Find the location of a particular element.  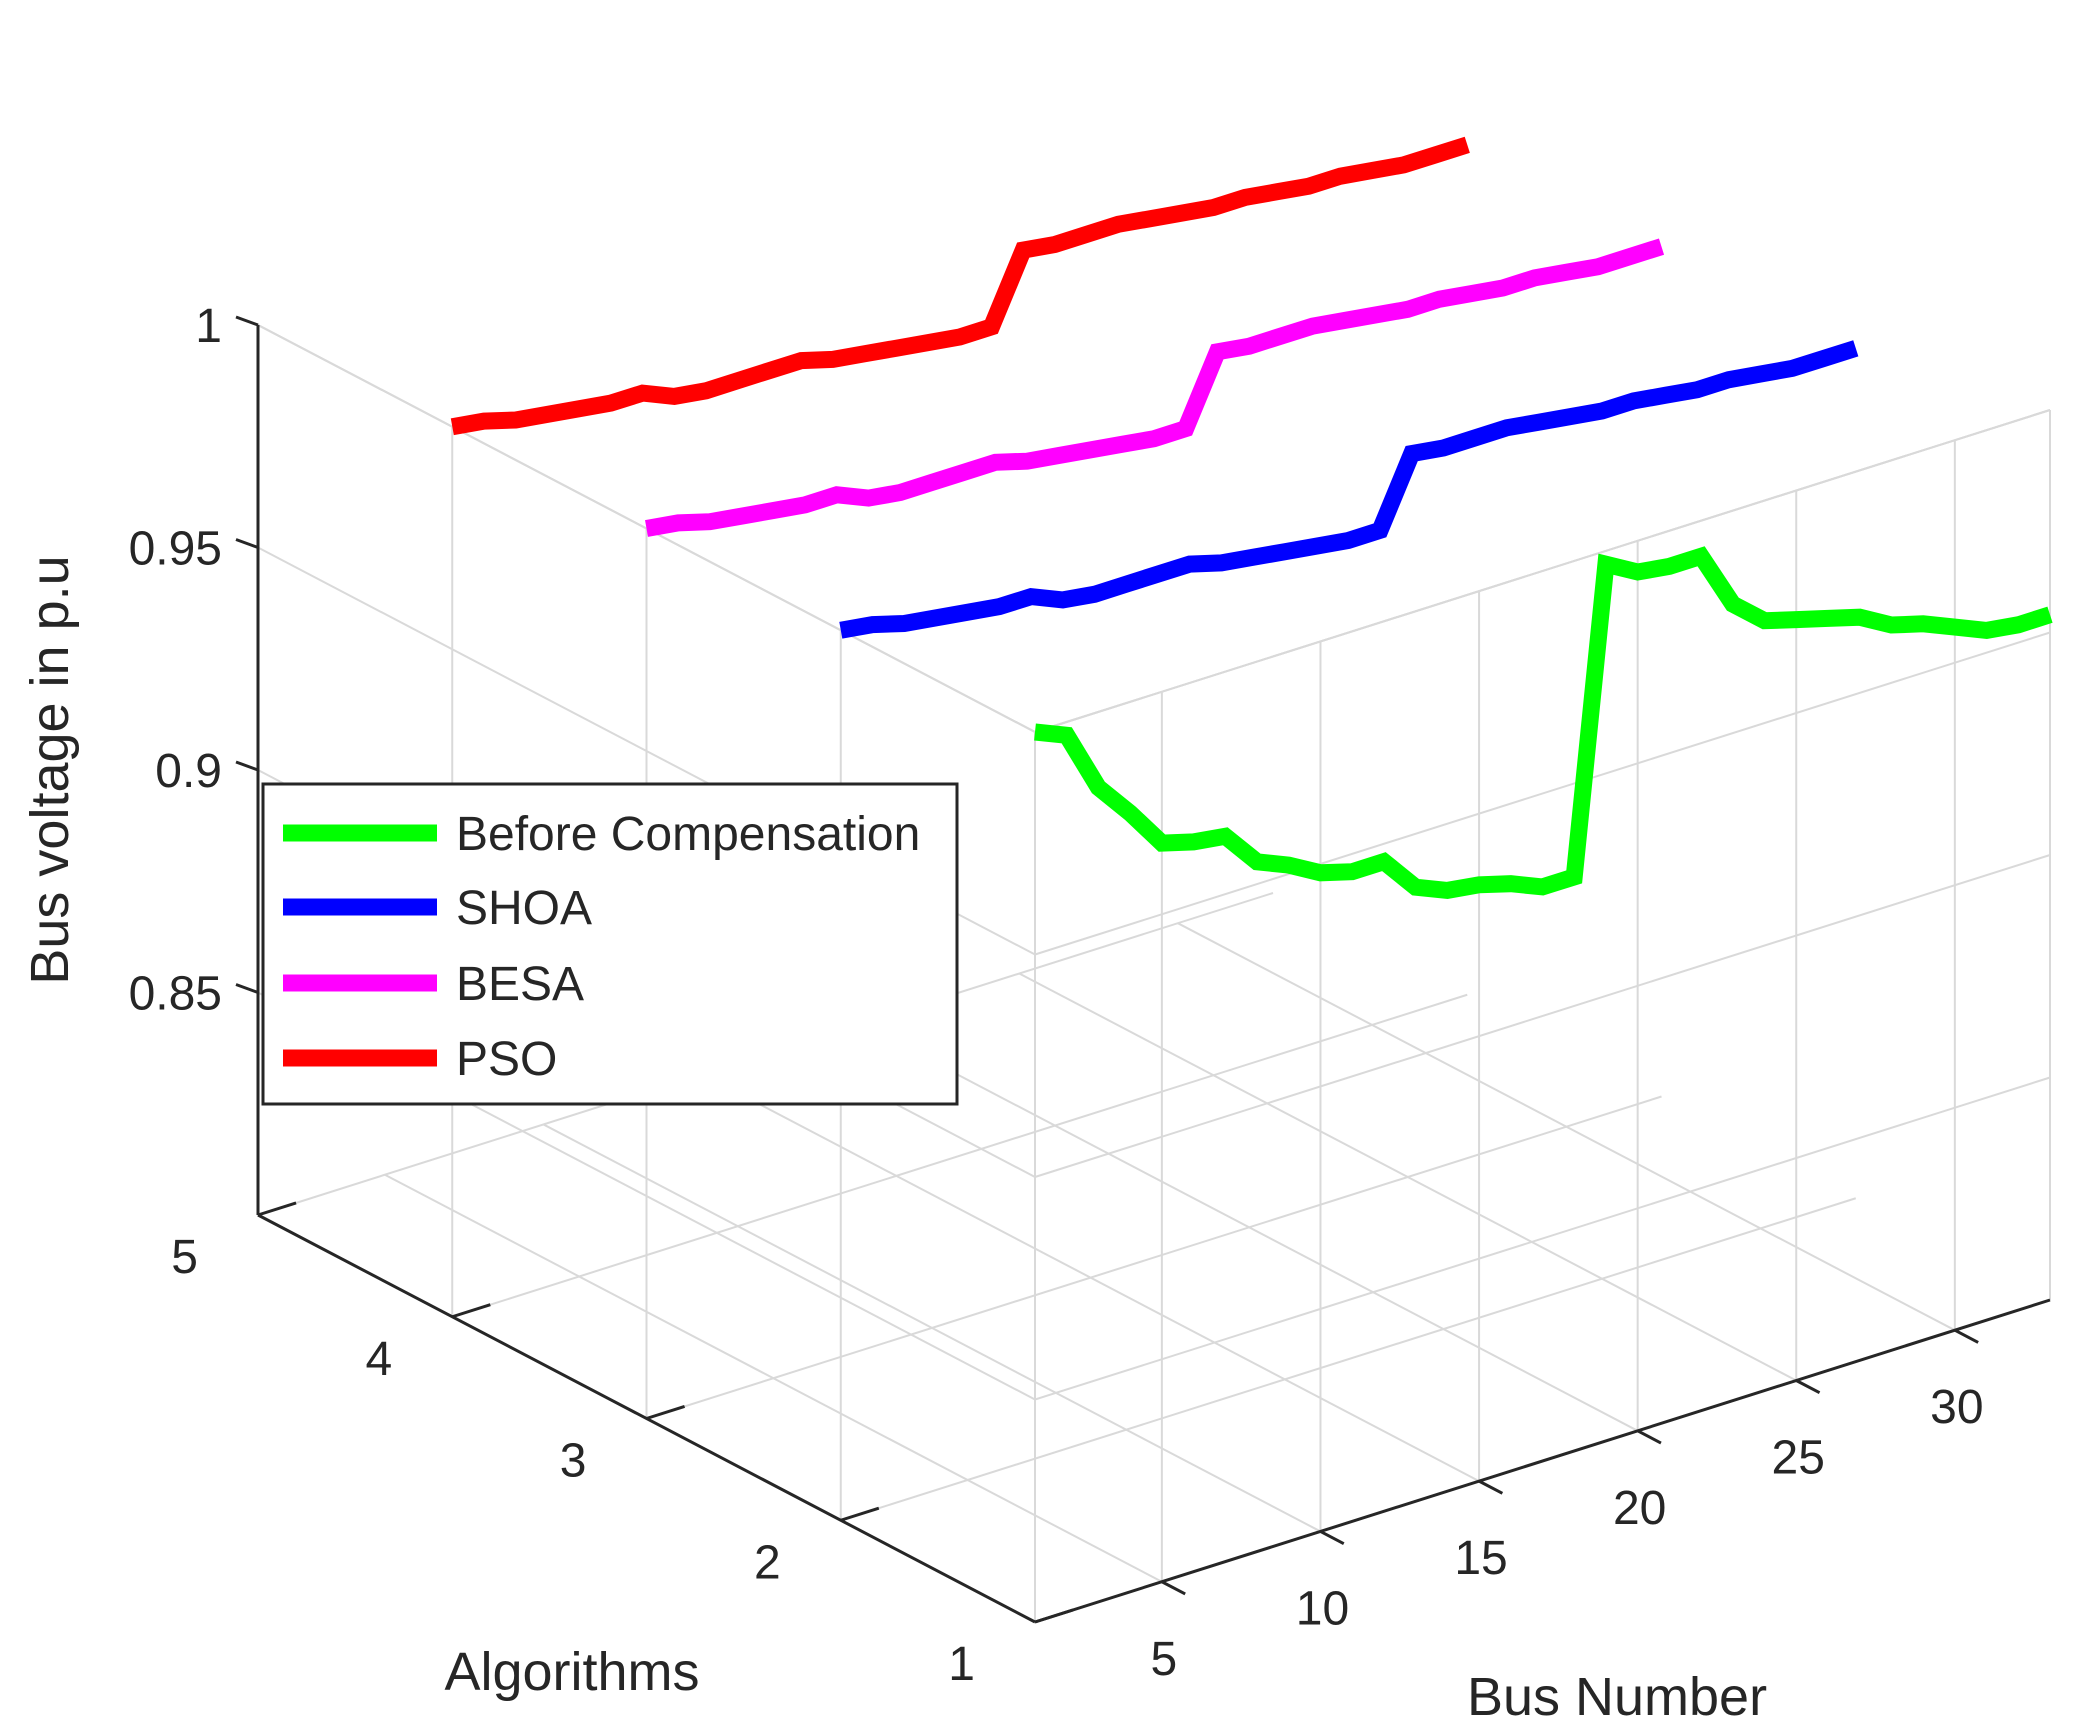

series-line-besa is located at coordinates (1155, 387).